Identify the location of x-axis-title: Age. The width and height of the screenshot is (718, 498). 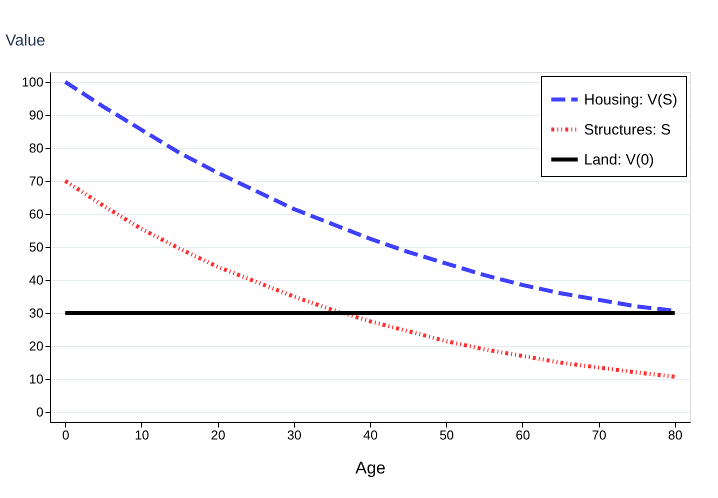
(370, 468).